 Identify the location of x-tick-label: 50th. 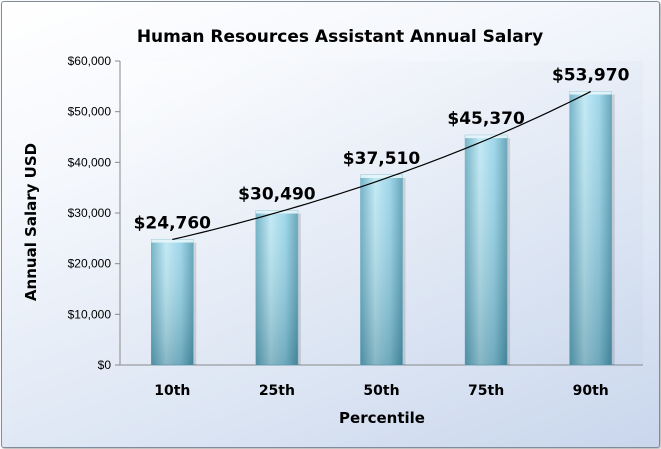
(381, 391).